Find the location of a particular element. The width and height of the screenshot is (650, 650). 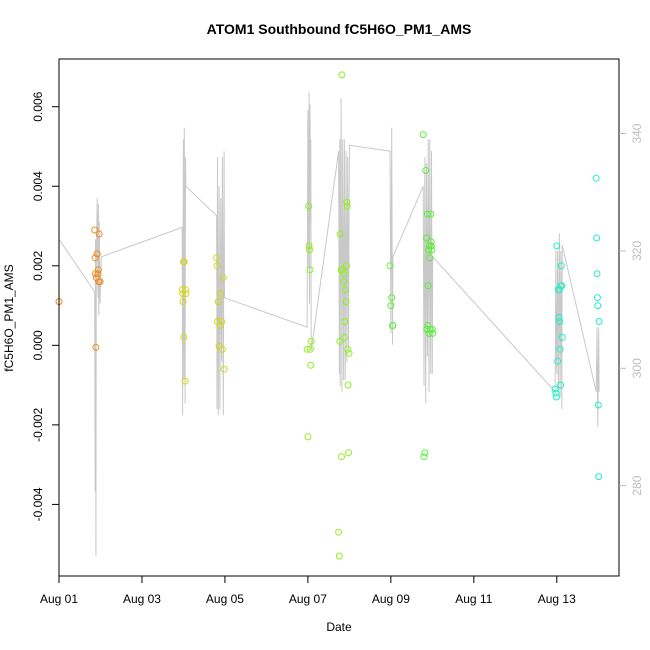

x-tick-label: Aug 05 is located at coordinates (225, 599).